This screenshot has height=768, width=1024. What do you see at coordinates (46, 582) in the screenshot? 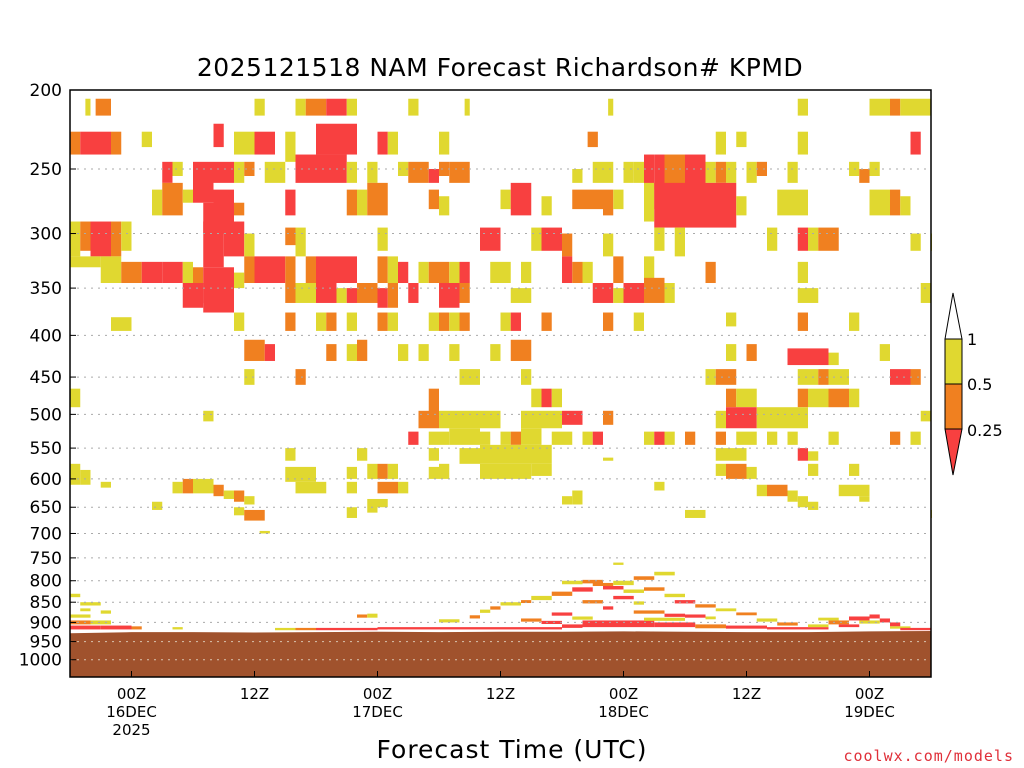
I see `y-tick-label: 800` at bounding box center [46, 582].